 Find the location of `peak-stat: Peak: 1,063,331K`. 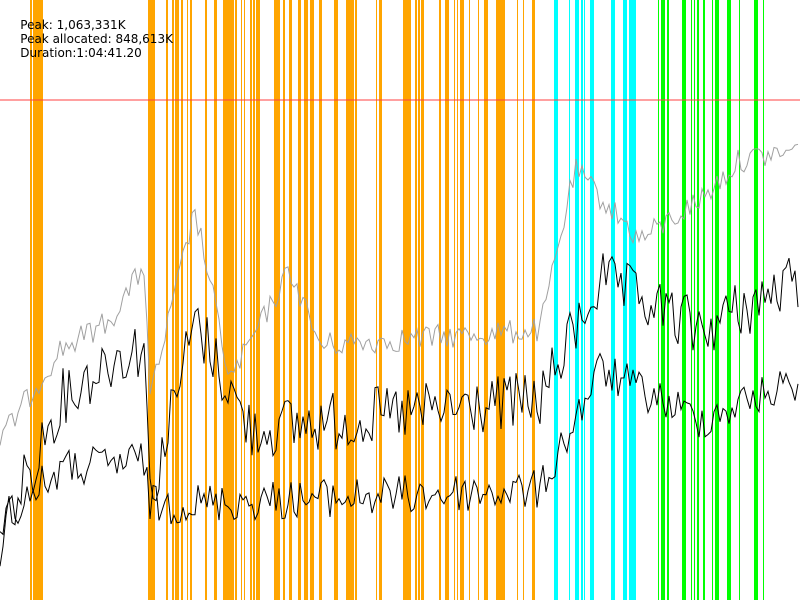

peak-stat: Peak: 1,063,331K is located at coordinates (73, 25).